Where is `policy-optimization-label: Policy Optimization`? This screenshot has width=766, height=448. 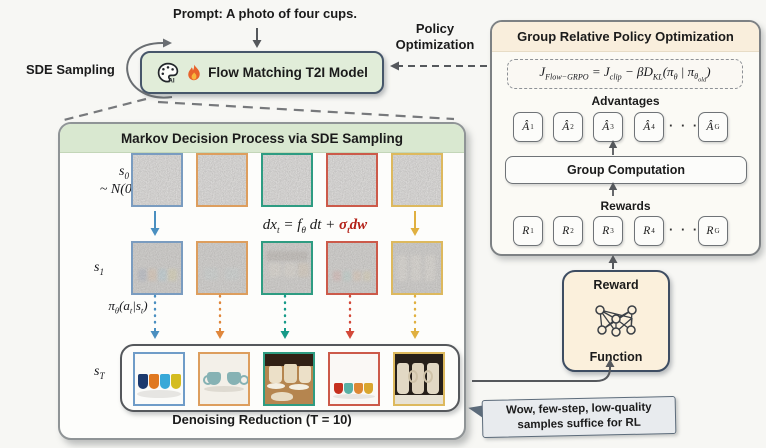 policy-optimization-label: Policy Optimization is located at coordinates (435, 37).